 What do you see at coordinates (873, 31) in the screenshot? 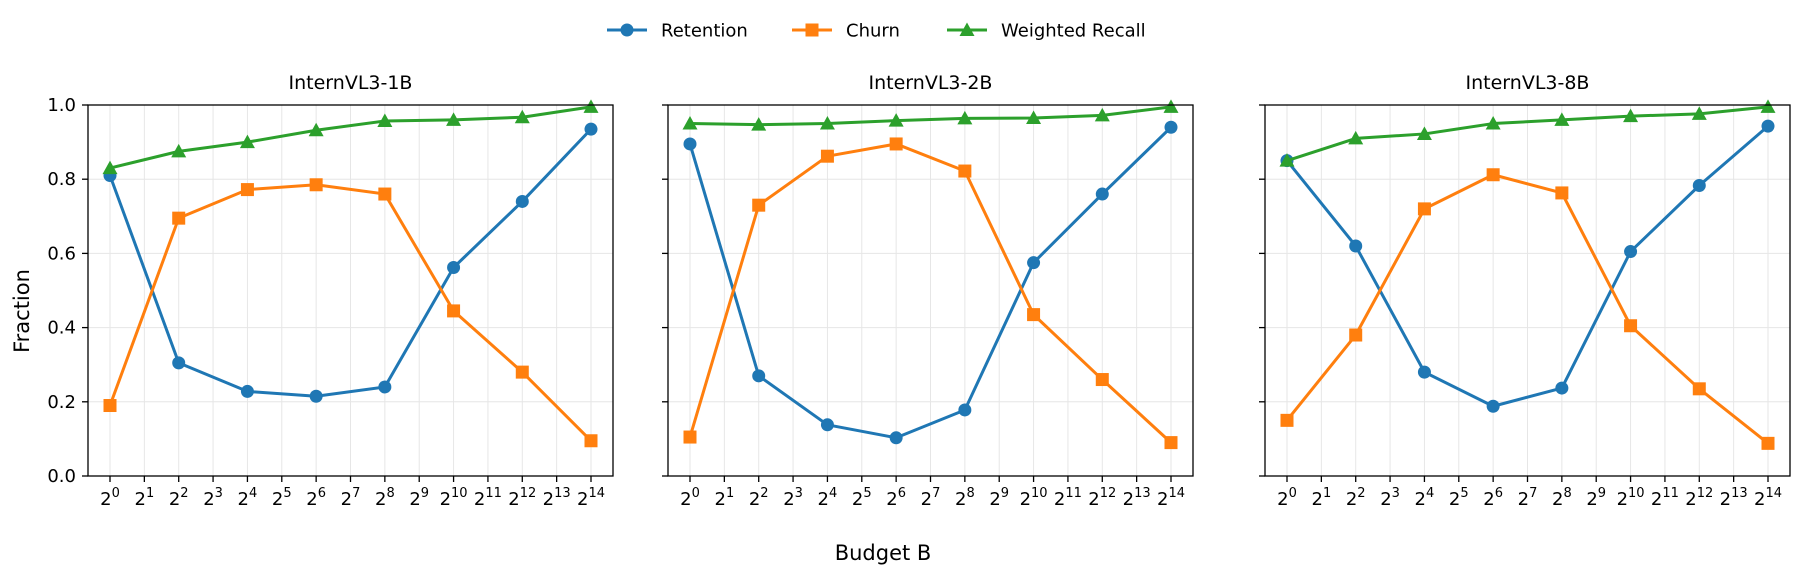
I see `legend-label-churn: Churn` at bounding box center [873, 31].